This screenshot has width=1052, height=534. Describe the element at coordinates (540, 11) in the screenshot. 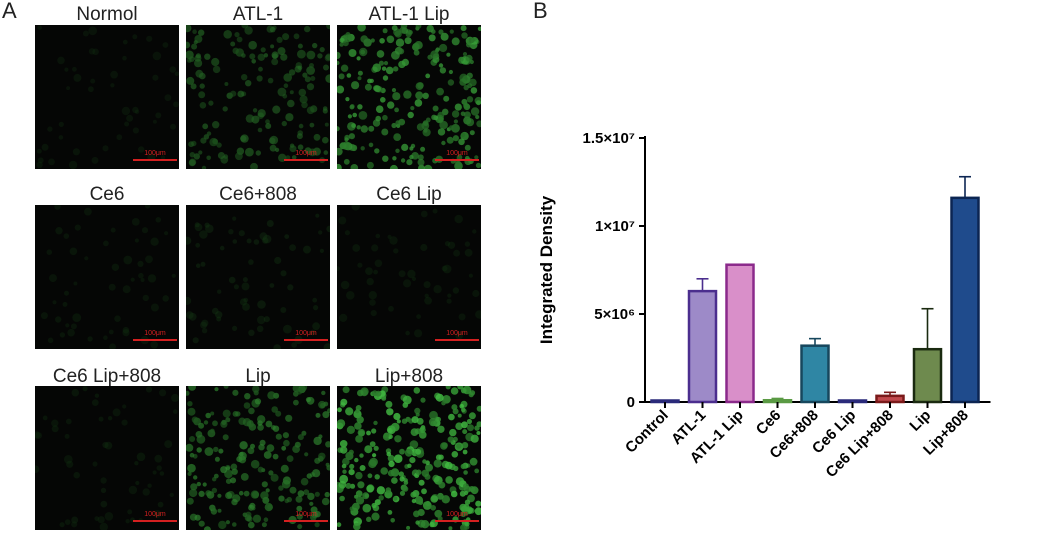

I see `panel-b-letter: B` at that location.